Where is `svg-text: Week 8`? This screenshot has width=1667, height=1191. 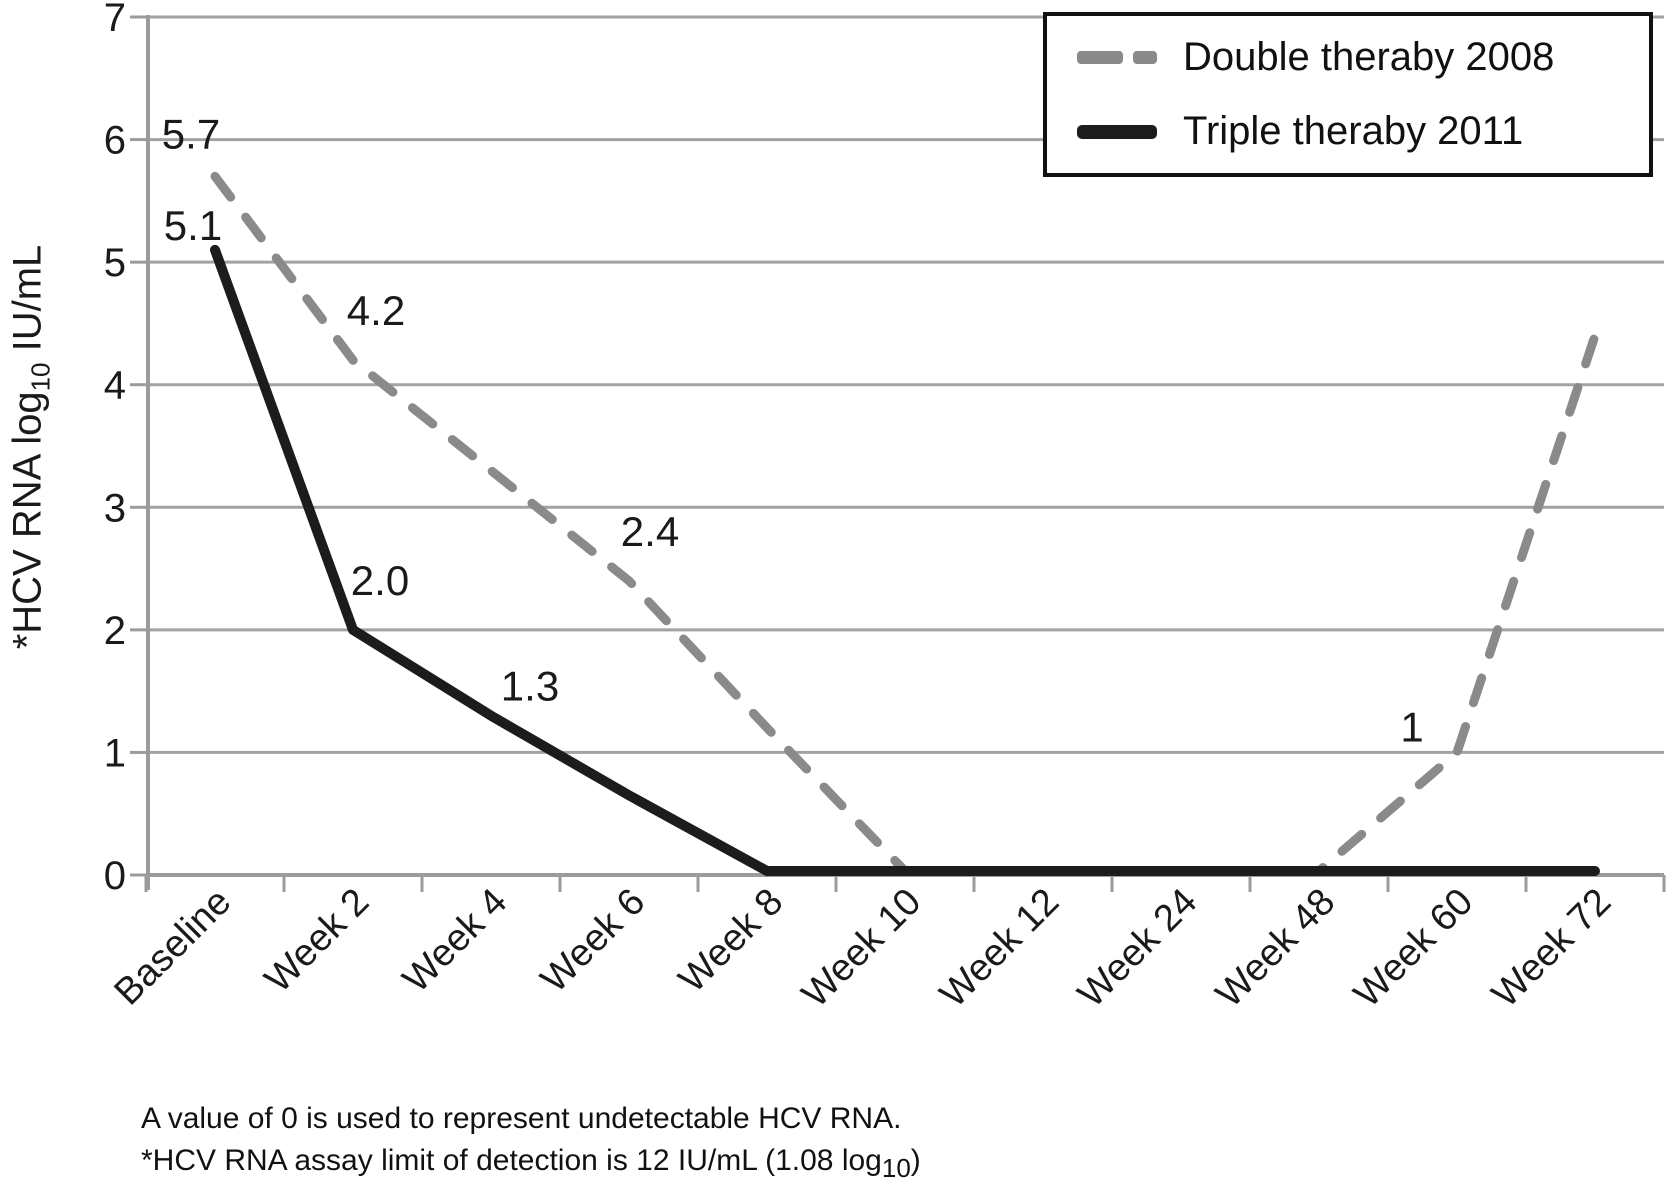 svg-text: Week 8 is located at coordinates (731, 941).